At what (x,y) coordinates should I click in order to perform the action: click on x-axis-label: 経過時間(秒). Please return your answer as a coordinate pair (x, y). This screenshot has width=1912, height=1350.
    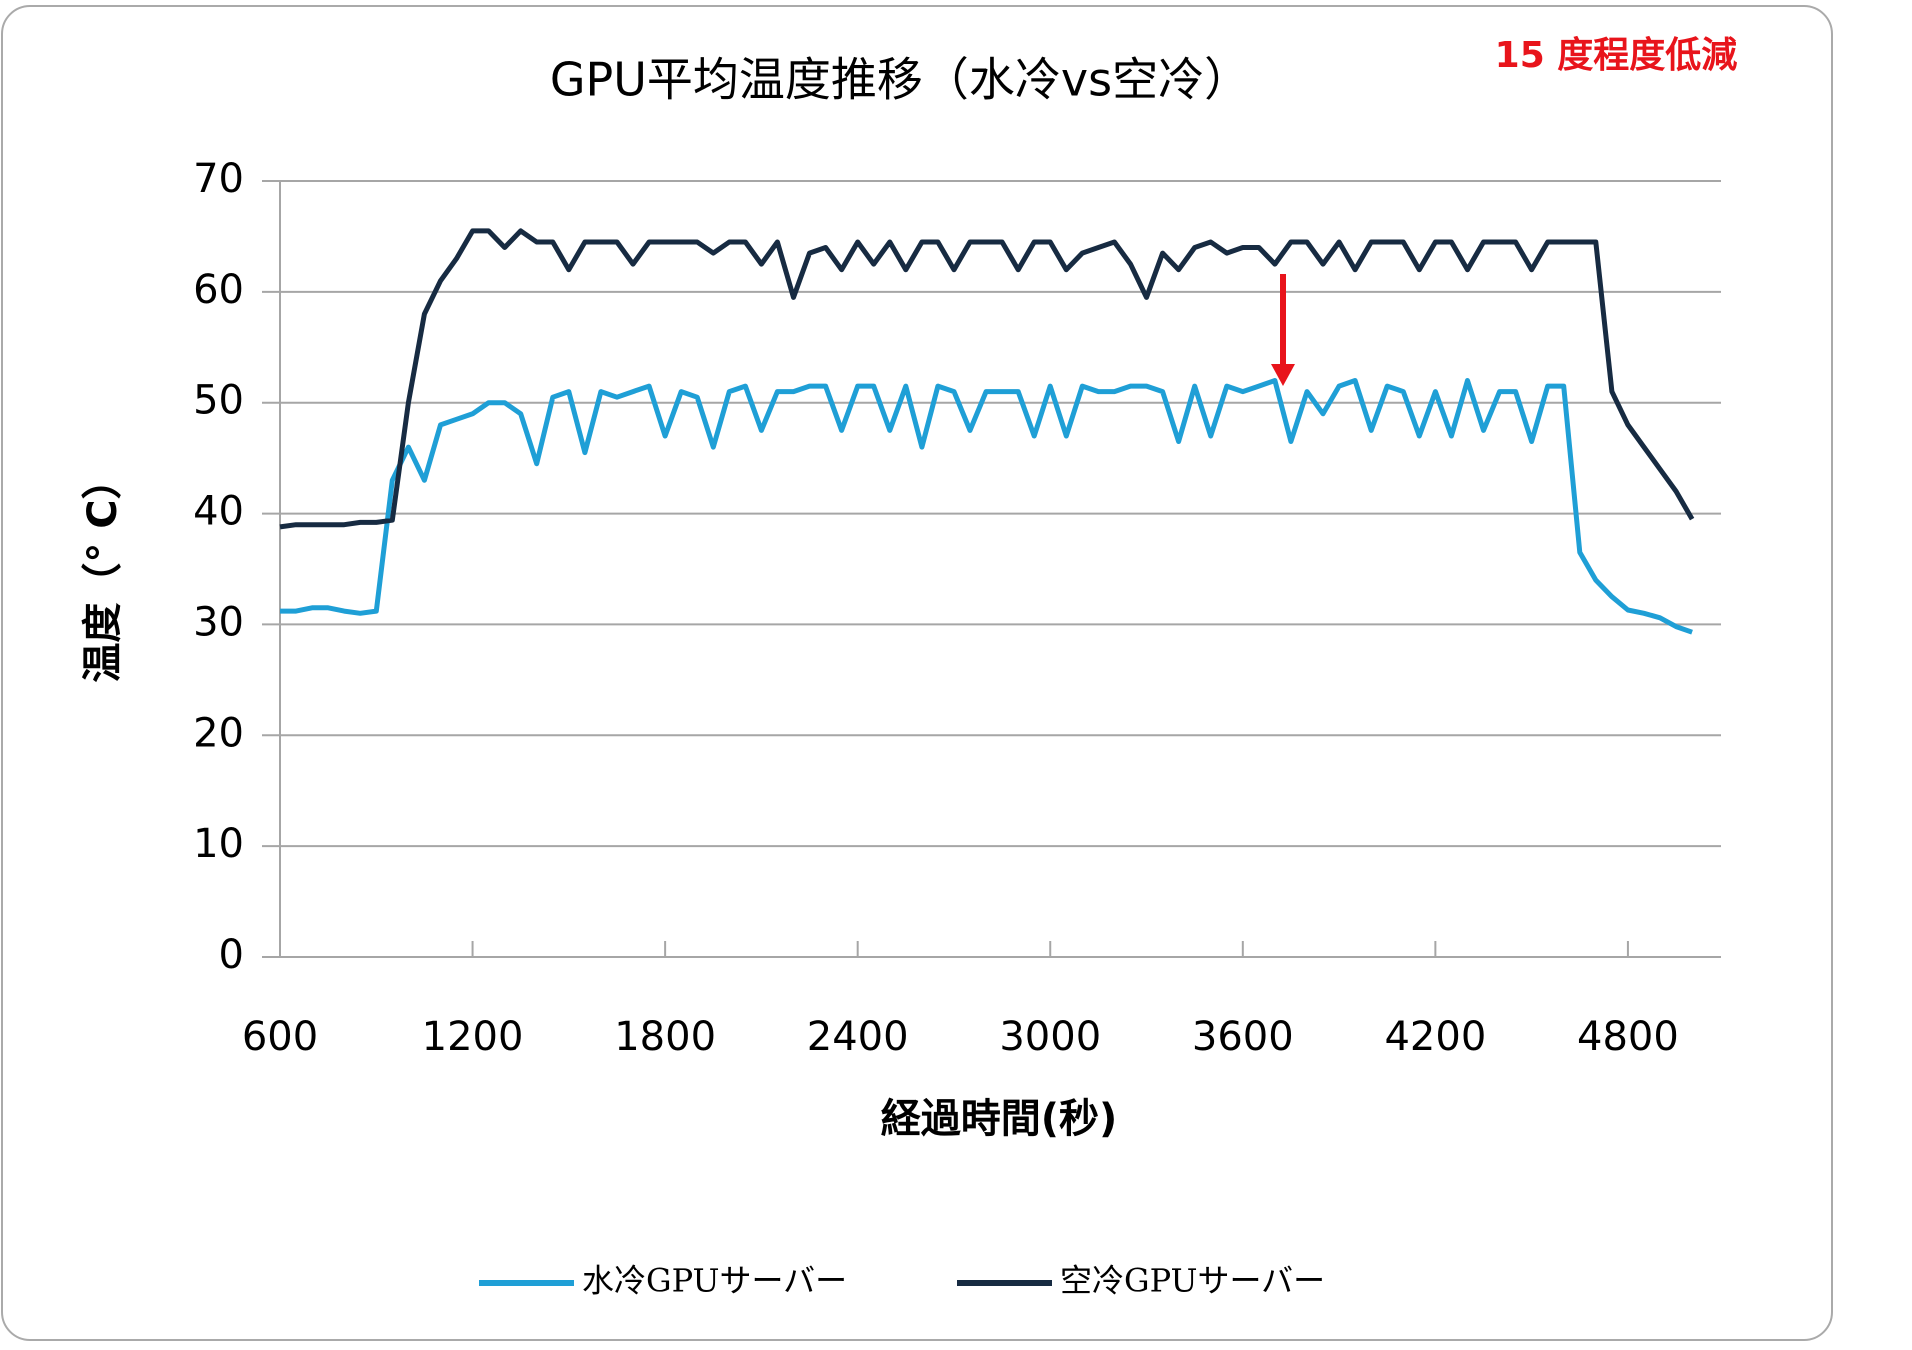
    Looking at the image, I should click on (999, 1119).